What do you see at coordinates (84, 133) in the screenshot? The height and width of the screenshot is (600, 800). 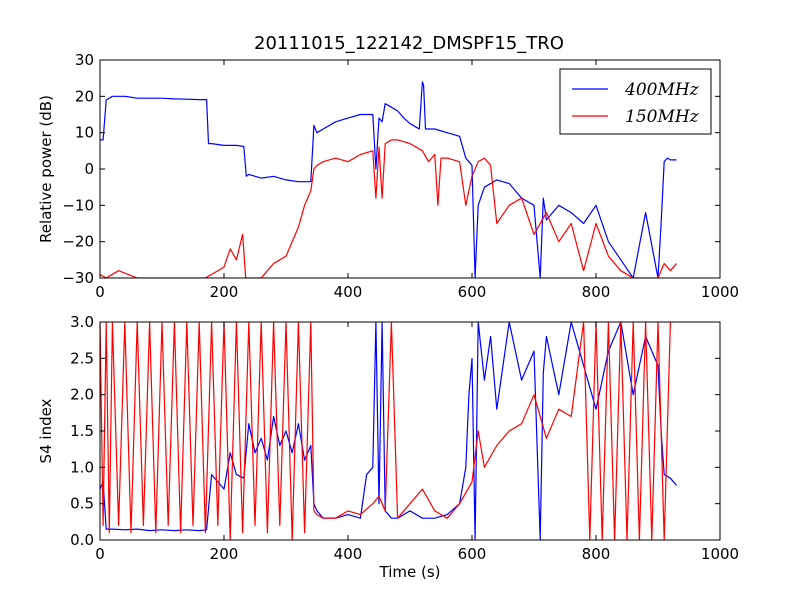 I see `y-tick-label: 10` at bounding box center [84, 133].